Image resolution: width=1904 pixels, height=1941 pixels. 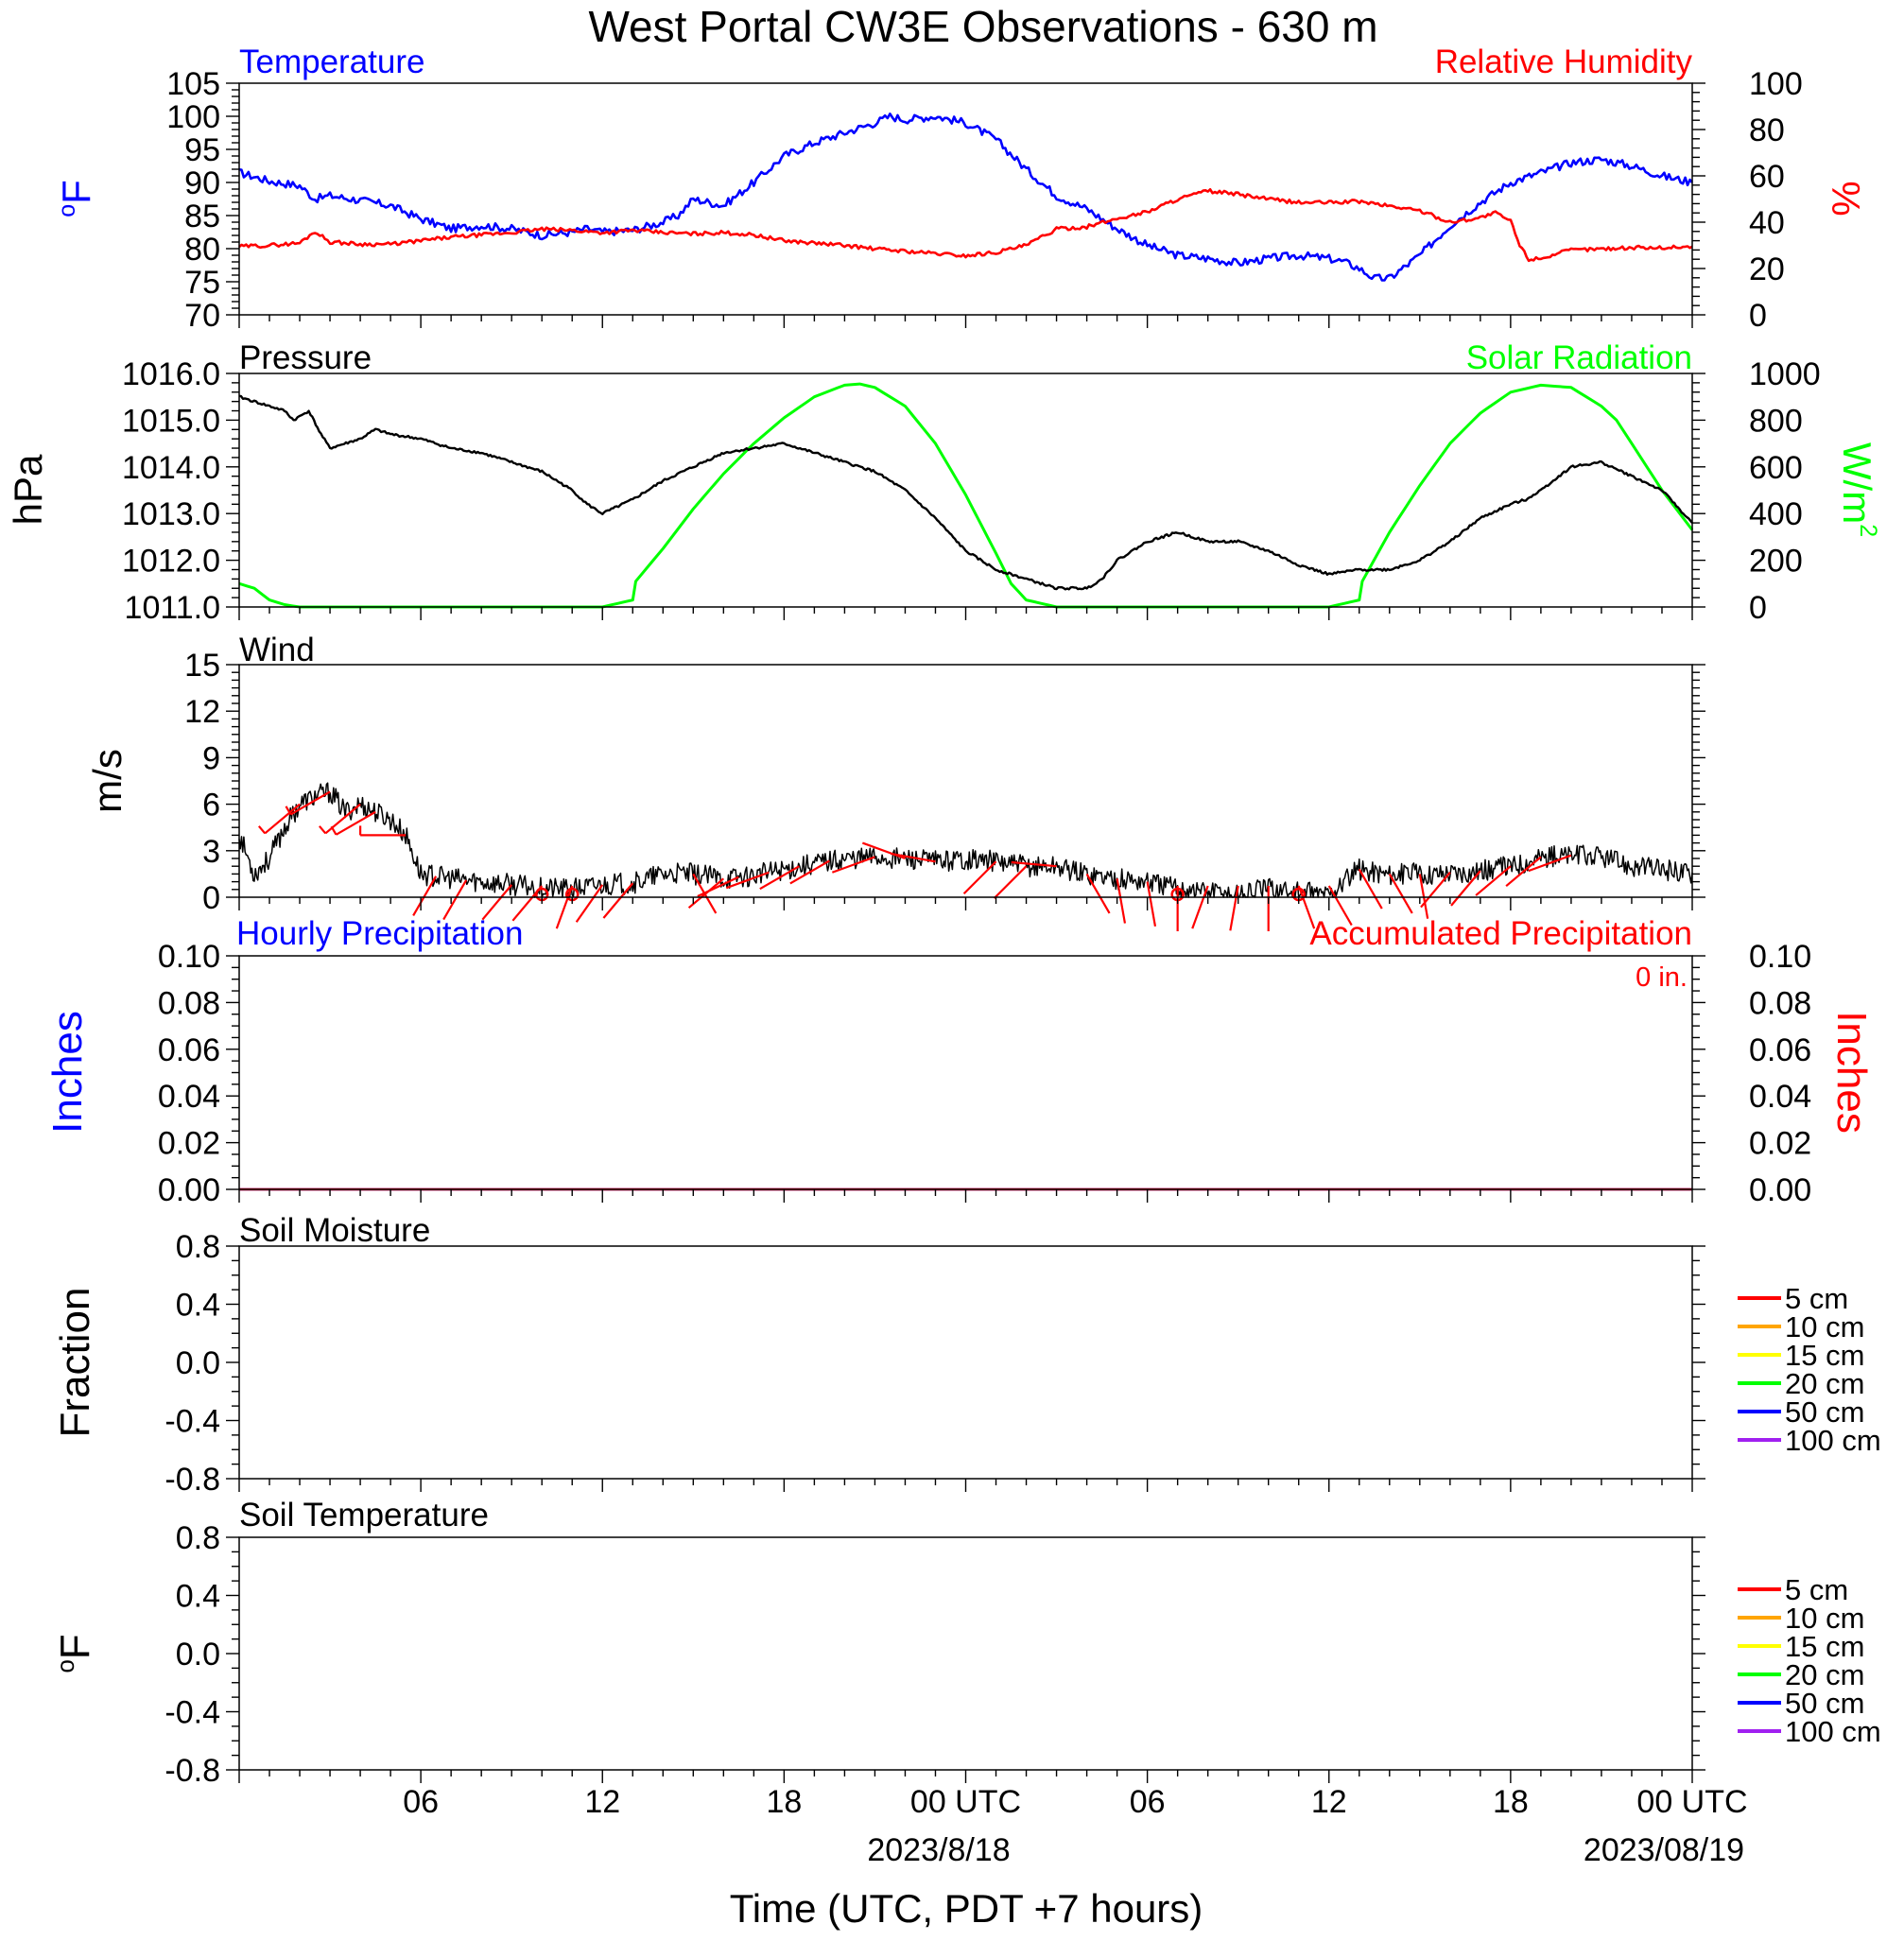 I want to click on y-right-tick-label: 0, so click(x=1758, y=608).